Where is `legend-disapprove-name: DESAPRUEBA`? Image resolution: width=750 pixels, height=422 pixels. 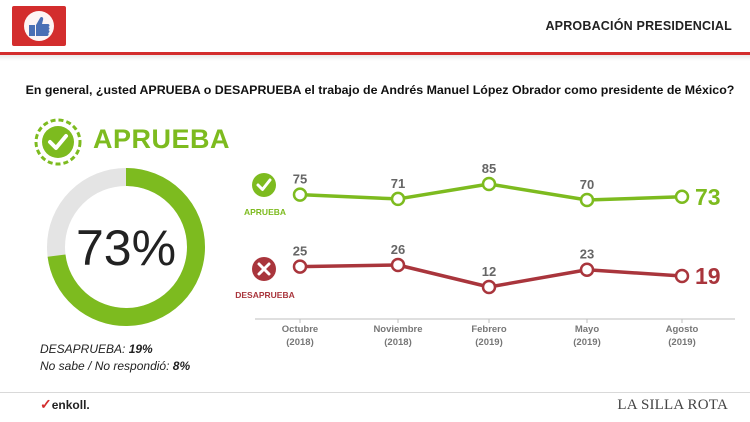
legend-disapprove-name: DESAPRUEBA is located at coordinates (265, 295).